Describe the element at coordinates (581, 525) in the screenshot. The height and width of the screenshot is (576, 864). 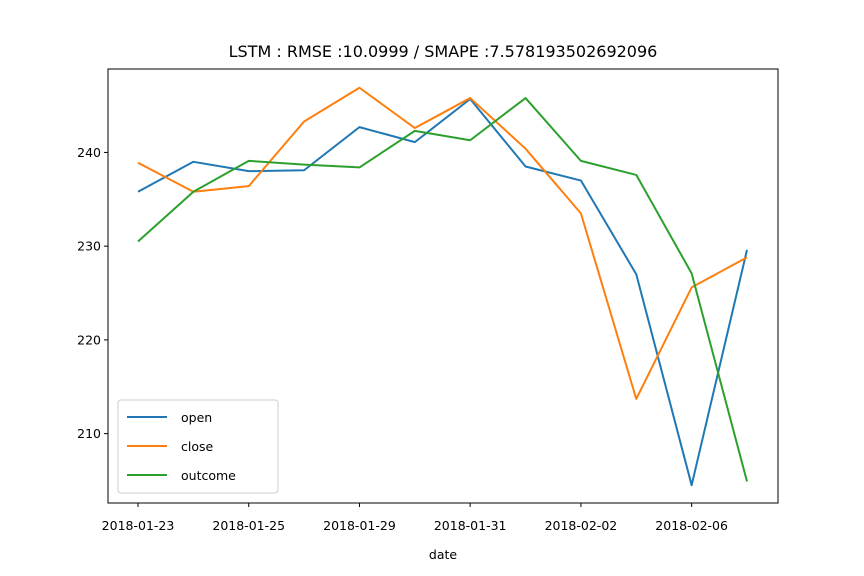
I see `x-tick-label: 2018-02-02` at that location.